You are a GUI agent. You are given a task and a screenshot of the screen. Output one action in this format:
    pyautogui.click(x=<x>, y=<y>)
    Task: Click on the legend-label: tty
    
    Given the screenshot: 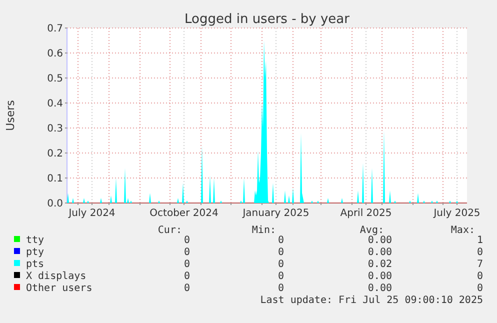 What is the action you would take?
    pyautogui.click(x=35, y=240)
    